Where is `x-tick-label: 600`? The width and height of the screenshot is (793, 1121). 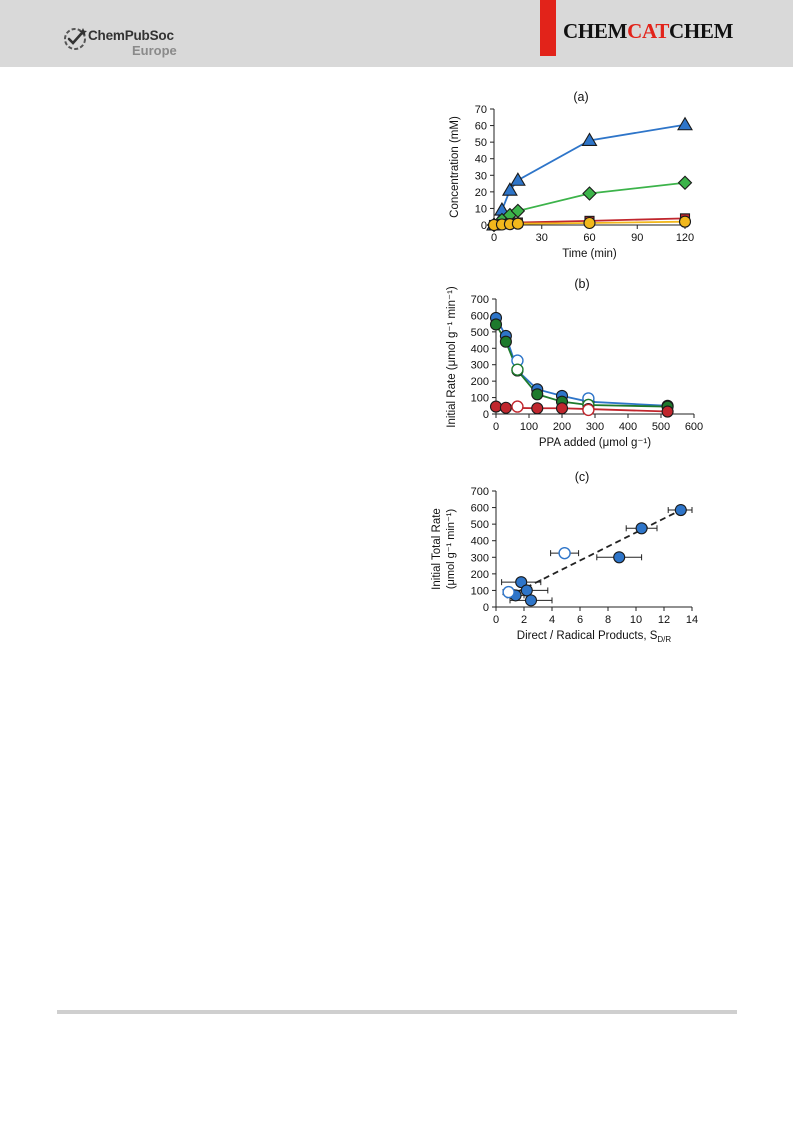
x-tick-label: 600 is located at coordinates (694, 427).